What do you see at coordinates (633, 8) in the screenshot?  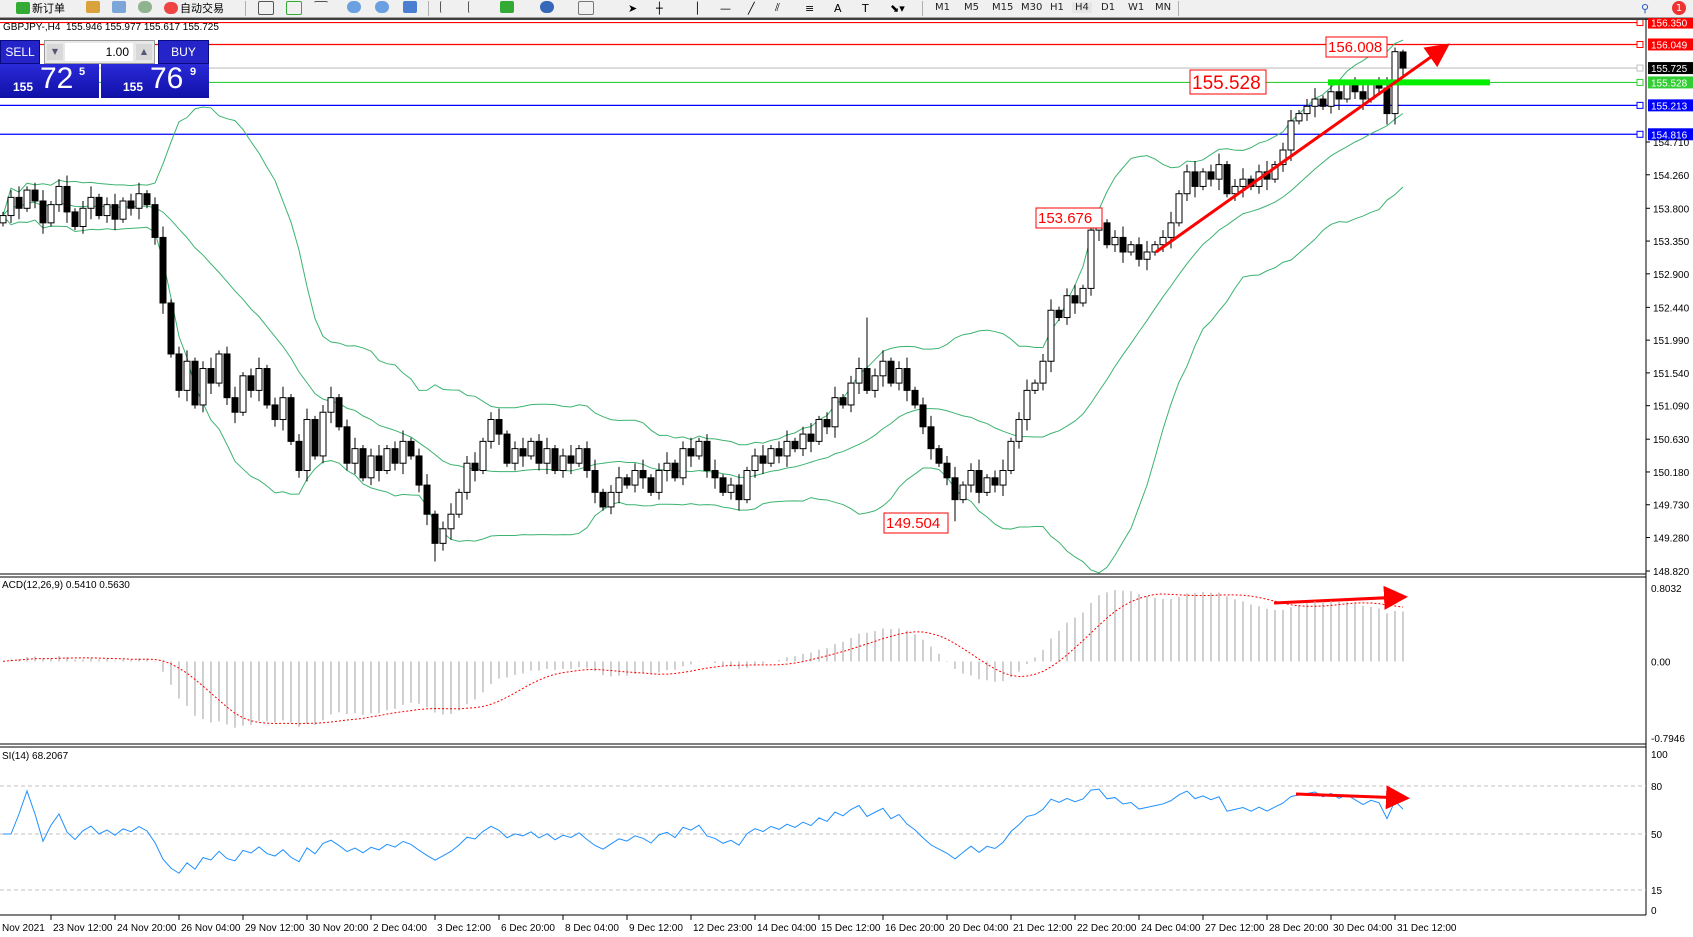 I see `cursor-icon: ➤` at bounding box center [633, 8].